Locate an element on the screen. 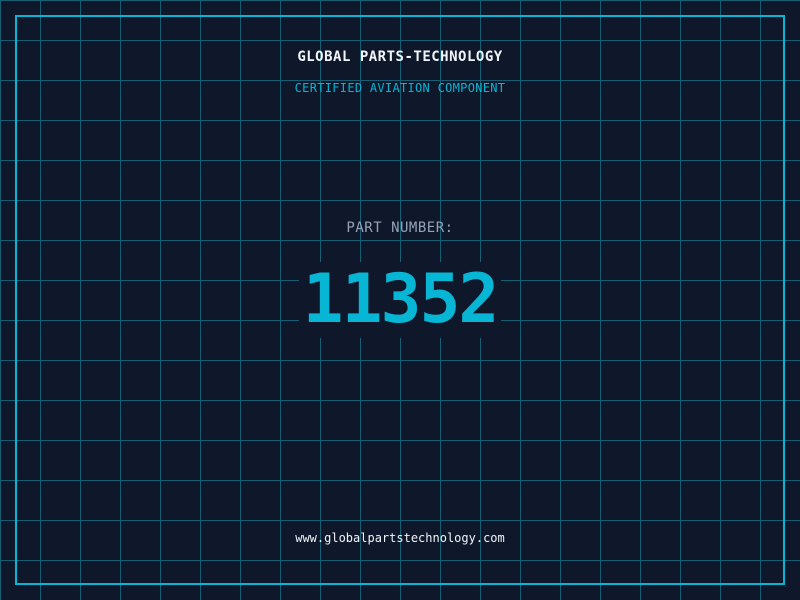 This screenshot has height=600, width=800. website-url: www.globalpartstechnology.com is located at coordinates (400, 538).